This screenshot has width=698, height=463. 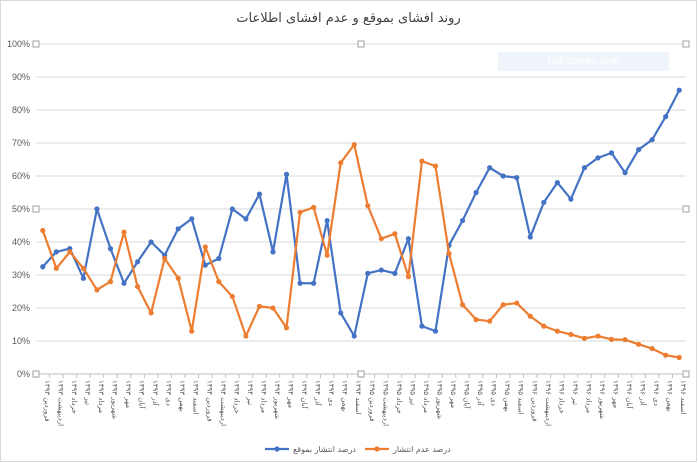 I want to click on x-tick-label: خرداد ۱۳۹۳, so click(x=74, y=397).